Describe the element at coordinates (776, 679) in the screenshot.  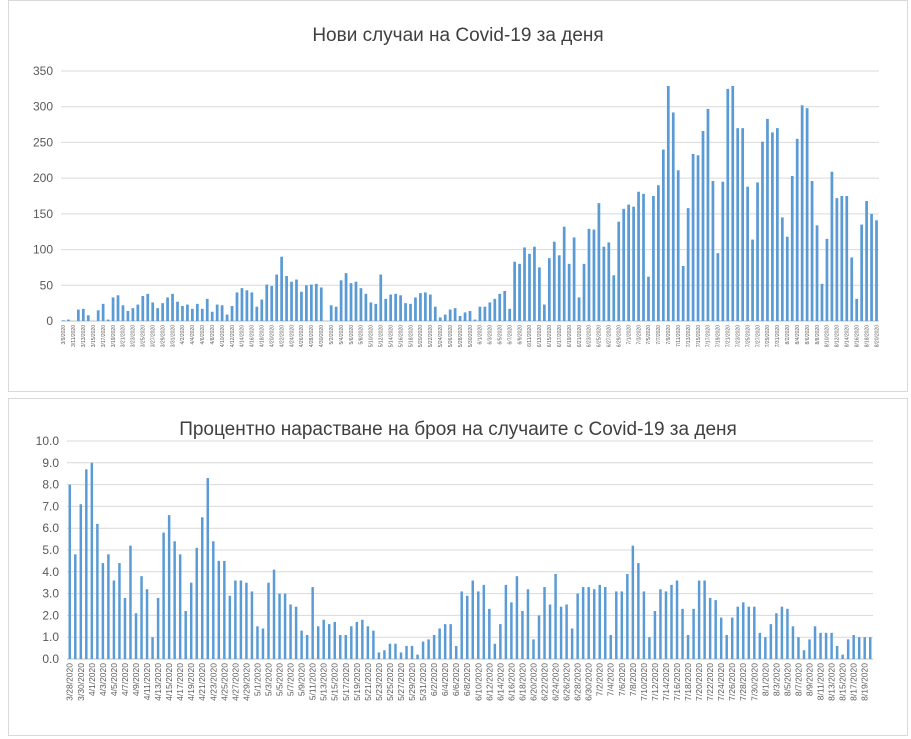
I see `x-tick-label: 8/3/2020` at that location.